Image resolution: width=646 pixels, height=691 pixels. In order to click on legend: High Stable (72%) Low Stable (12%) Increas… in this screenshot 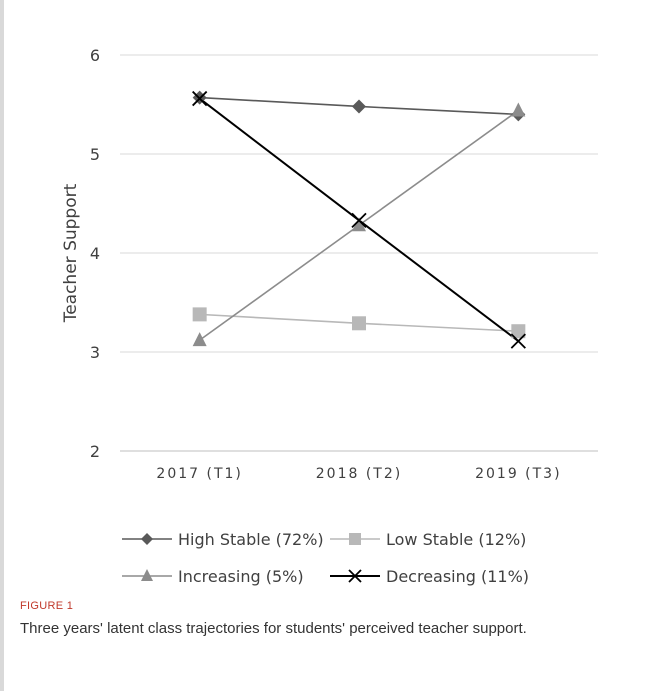, I will do `click(325, 558)`.